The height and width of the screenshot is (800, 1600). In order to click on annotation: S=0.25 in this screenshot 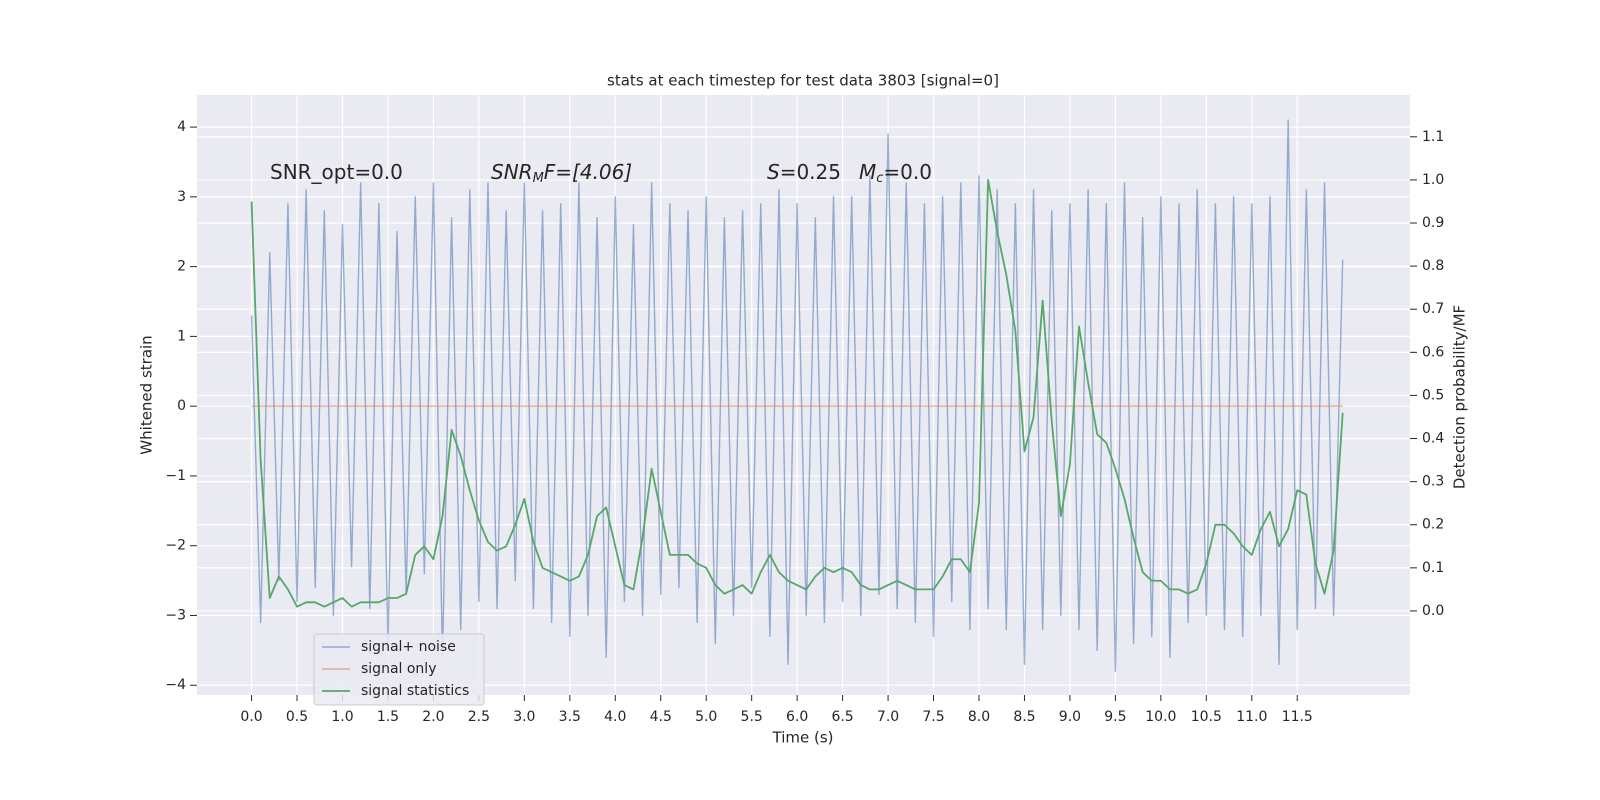, I will do `click(804, 172)`.